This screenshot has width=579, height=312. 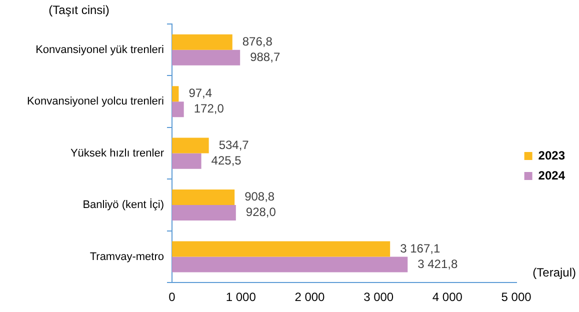 What do you see at coordinates (209, 109) in the screenshot?
I see `data-label: 172,0` at bounding box center [209, 109].